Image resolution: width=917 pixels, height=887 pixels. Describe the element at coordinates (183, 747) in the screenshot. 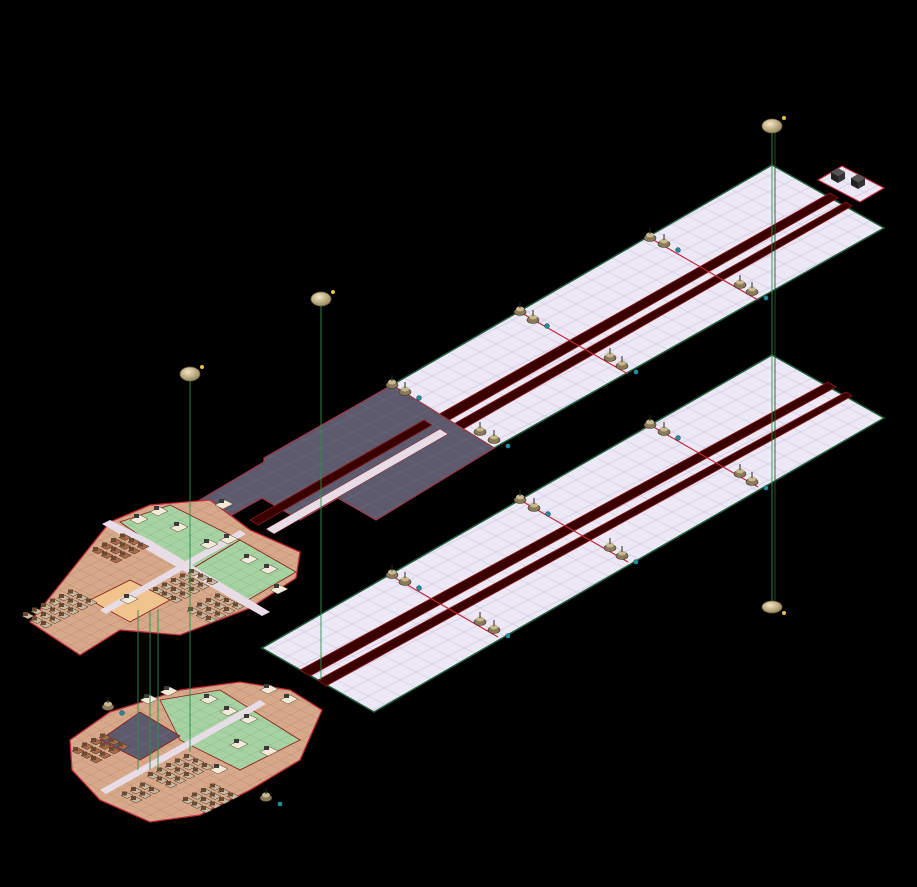

I see `lower-hub-corridor` at that location.